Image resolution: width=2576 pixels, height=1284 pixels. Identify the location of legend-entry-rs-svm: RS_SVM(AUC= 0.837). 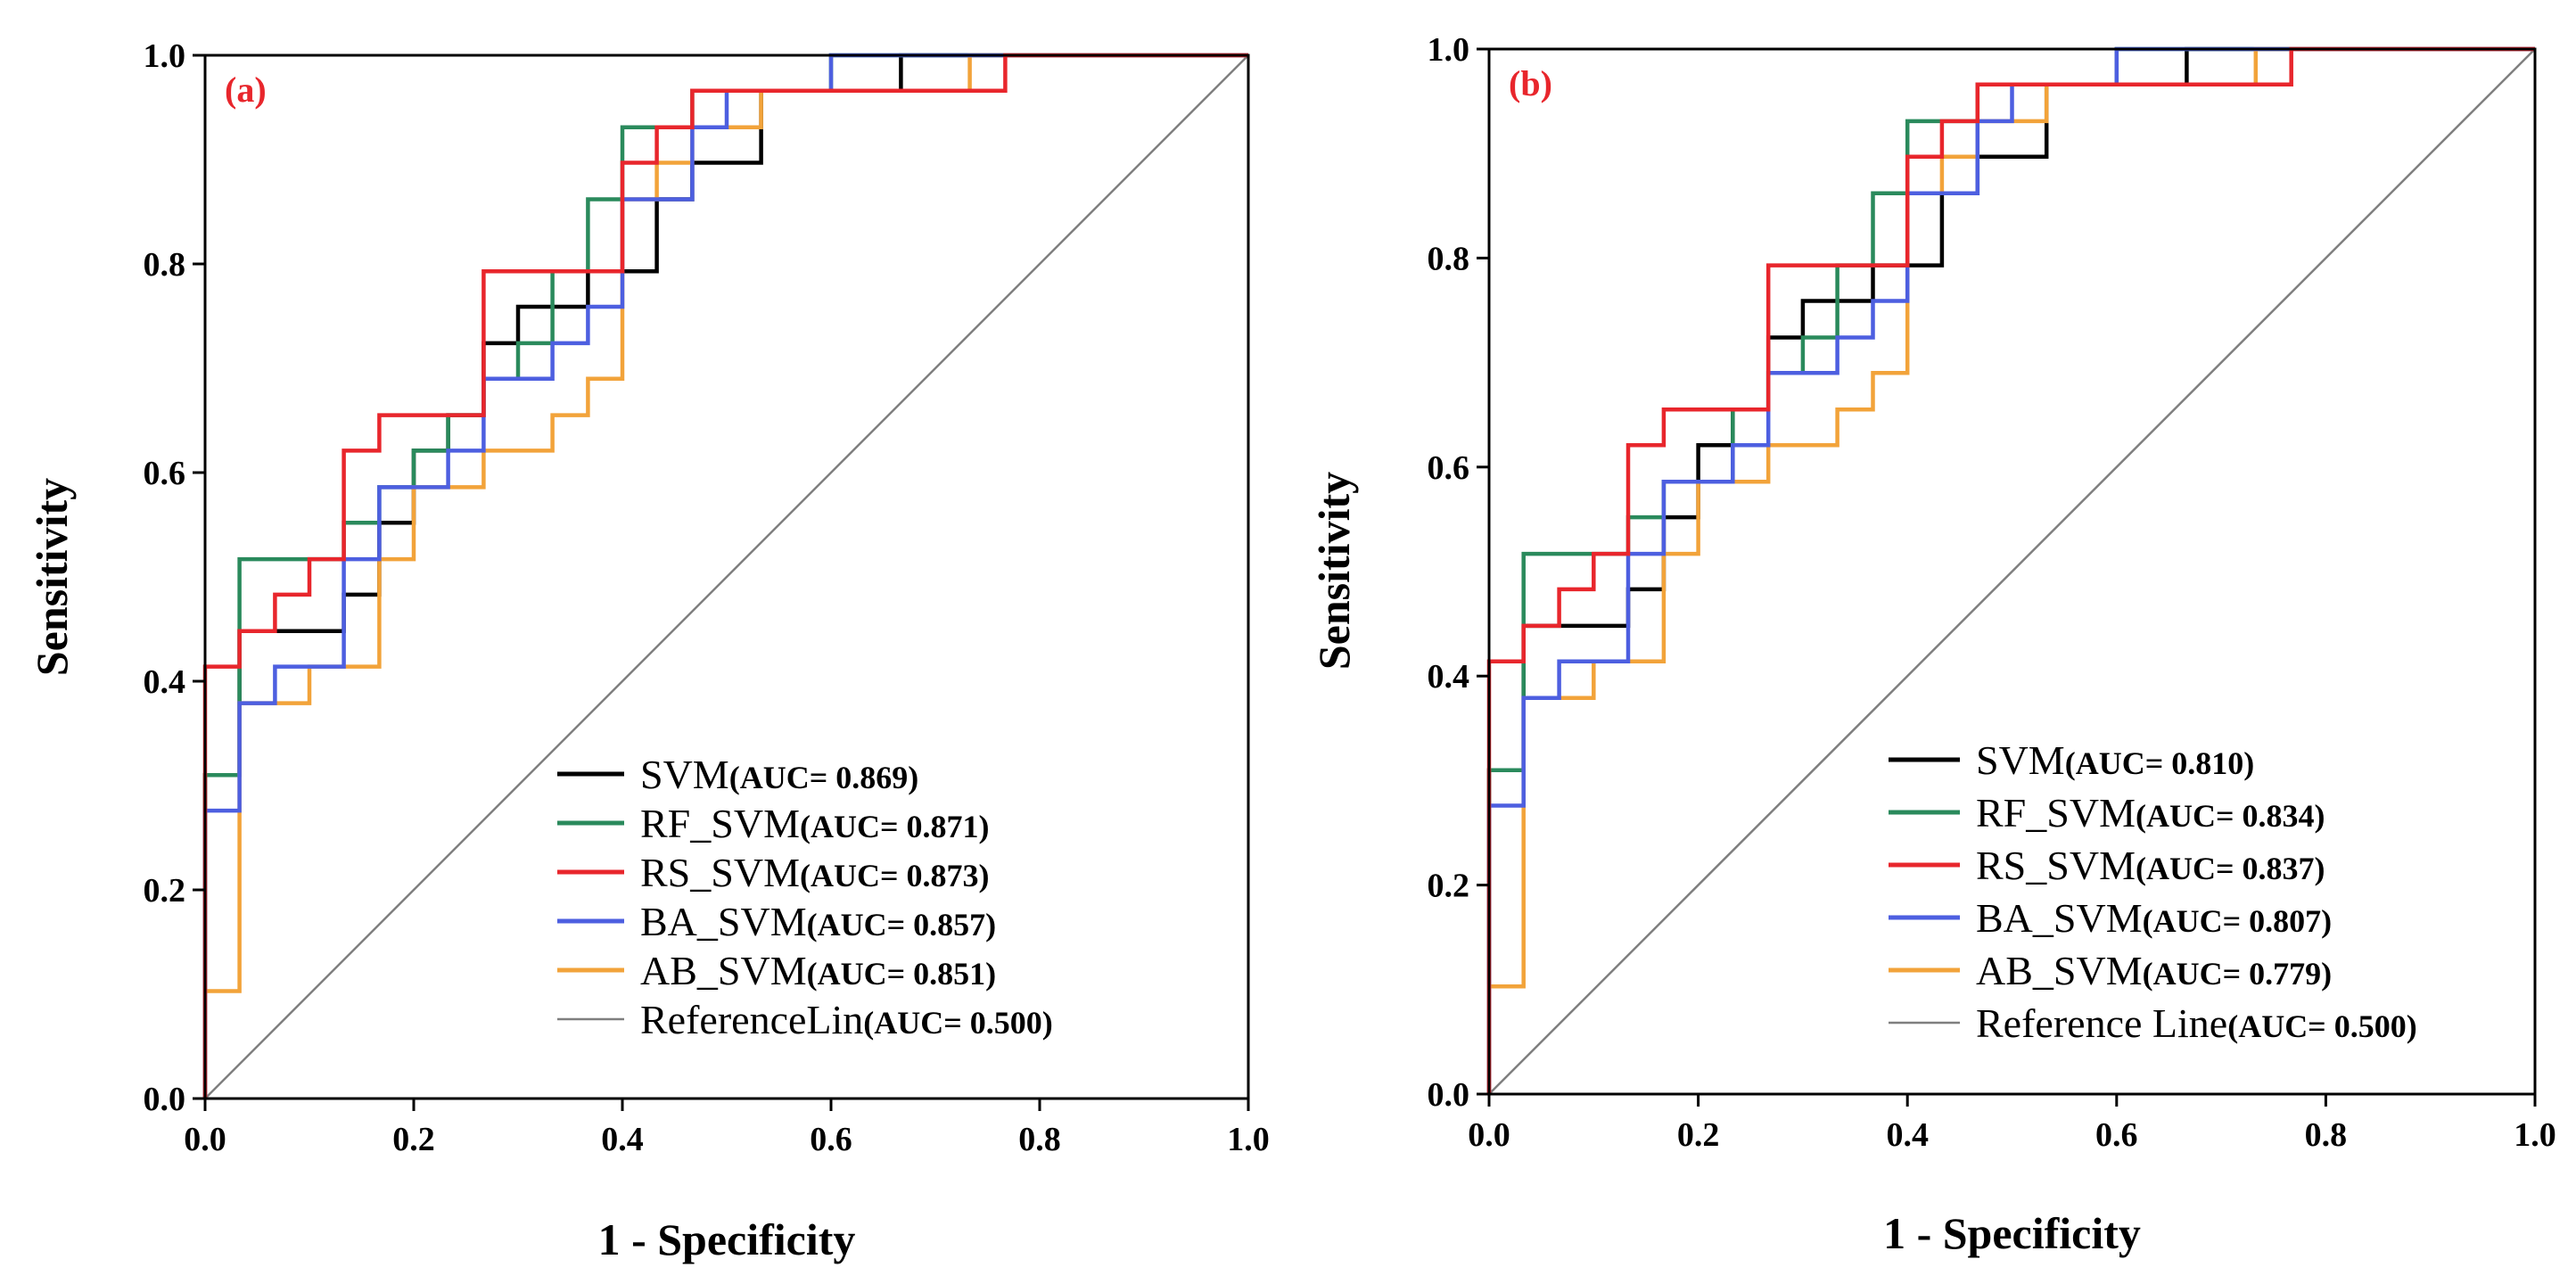
(2150, 865).